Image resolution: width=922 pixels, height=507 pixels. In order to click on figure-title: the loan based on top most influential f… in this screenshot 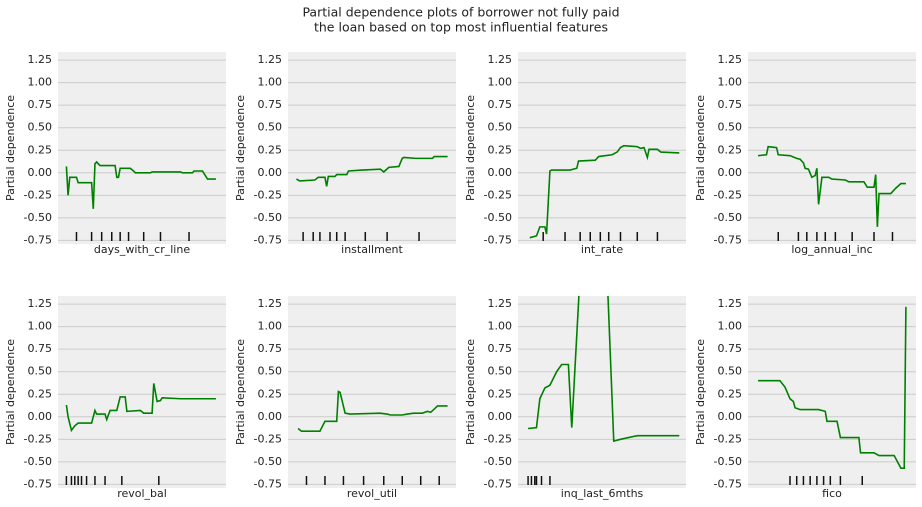, I will do `click(461, 27)`.